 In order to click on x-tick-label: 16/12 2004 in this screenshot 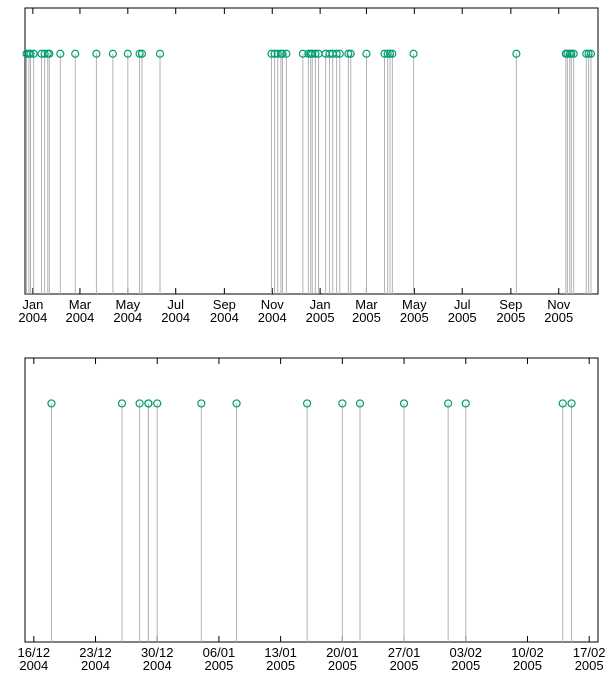, I will do `click(34, 659)`.